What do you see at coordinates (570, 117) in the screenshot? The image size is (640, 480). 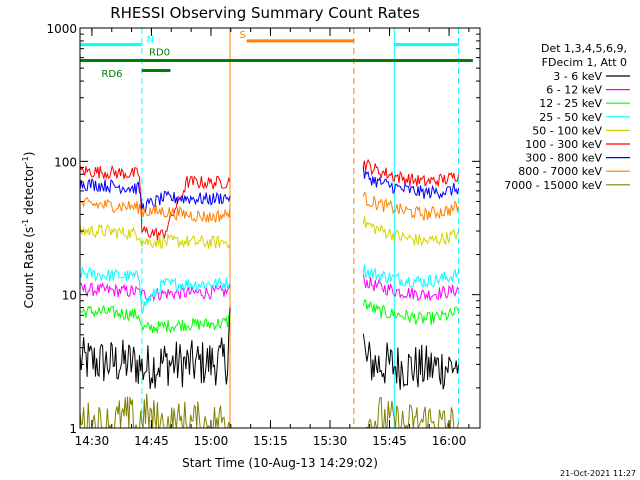 I see `legend-label-3: 25 - 50 keV` at bounding box center [570, 117].